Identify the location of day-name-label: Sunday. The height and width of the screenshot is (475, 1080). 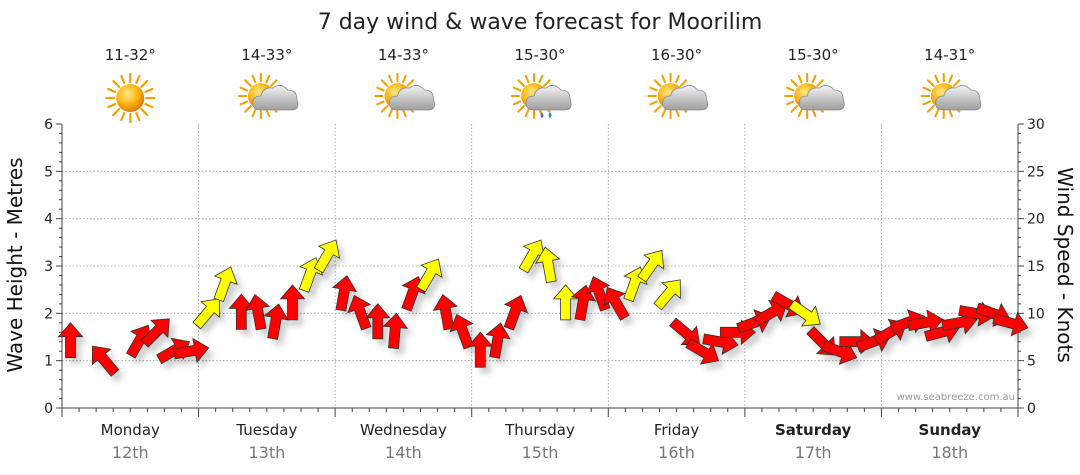
(950, 430).